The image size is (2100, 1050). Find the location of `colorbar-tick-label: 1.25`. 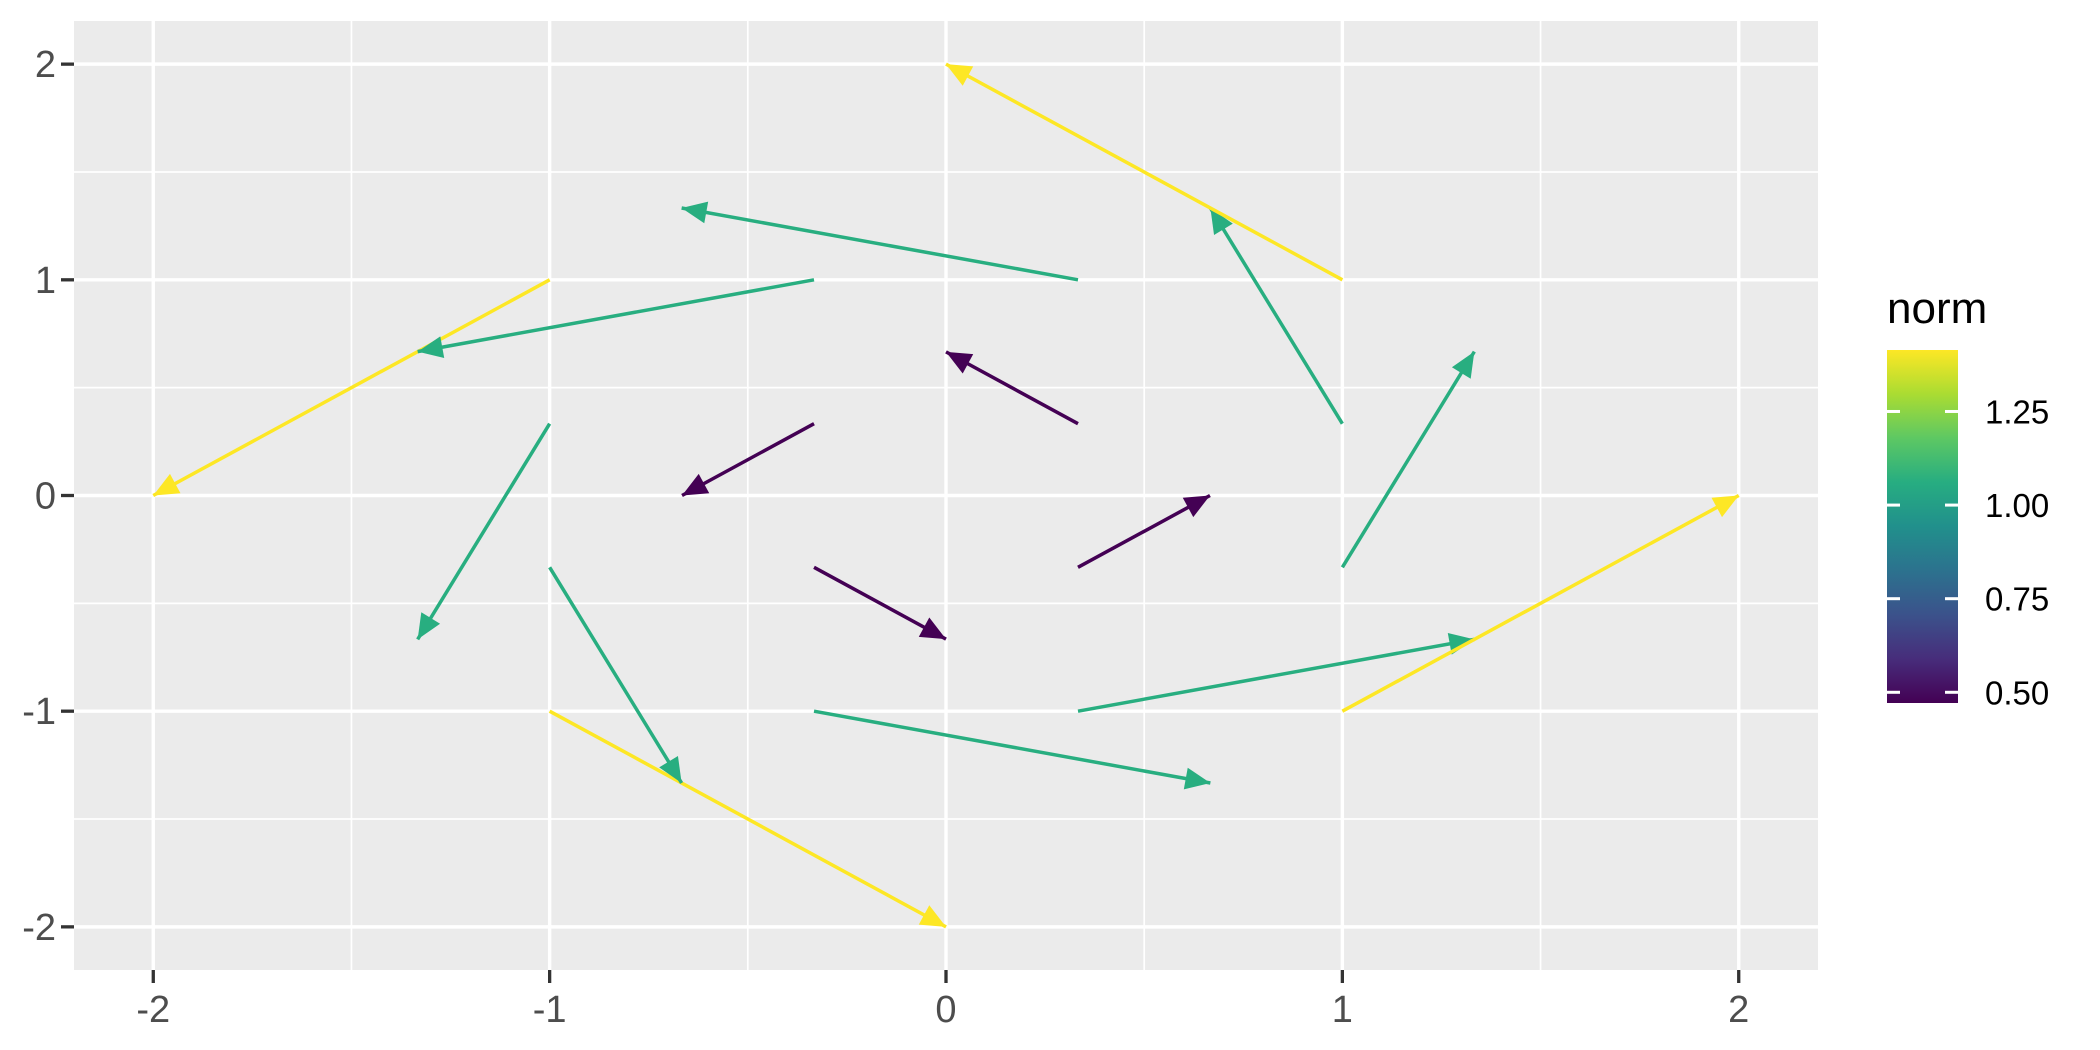

colorbar-tick-label: 1.25 is located at coordinates (2017, 411).